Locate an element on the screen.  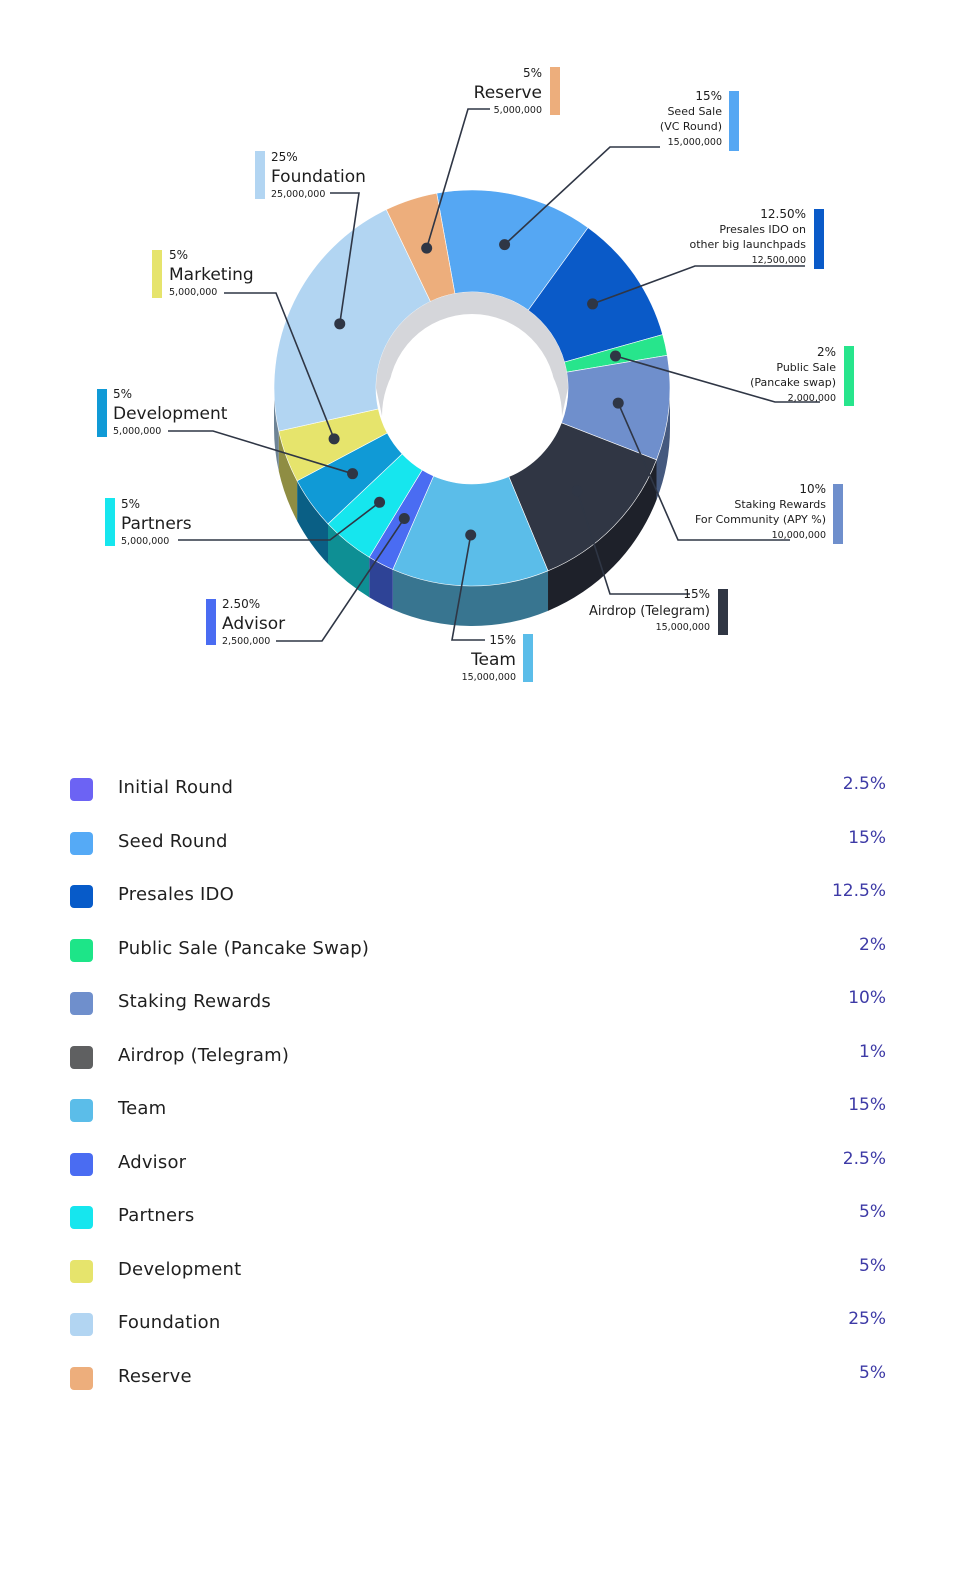
leader-line-team is located at coordinates (468, 587).